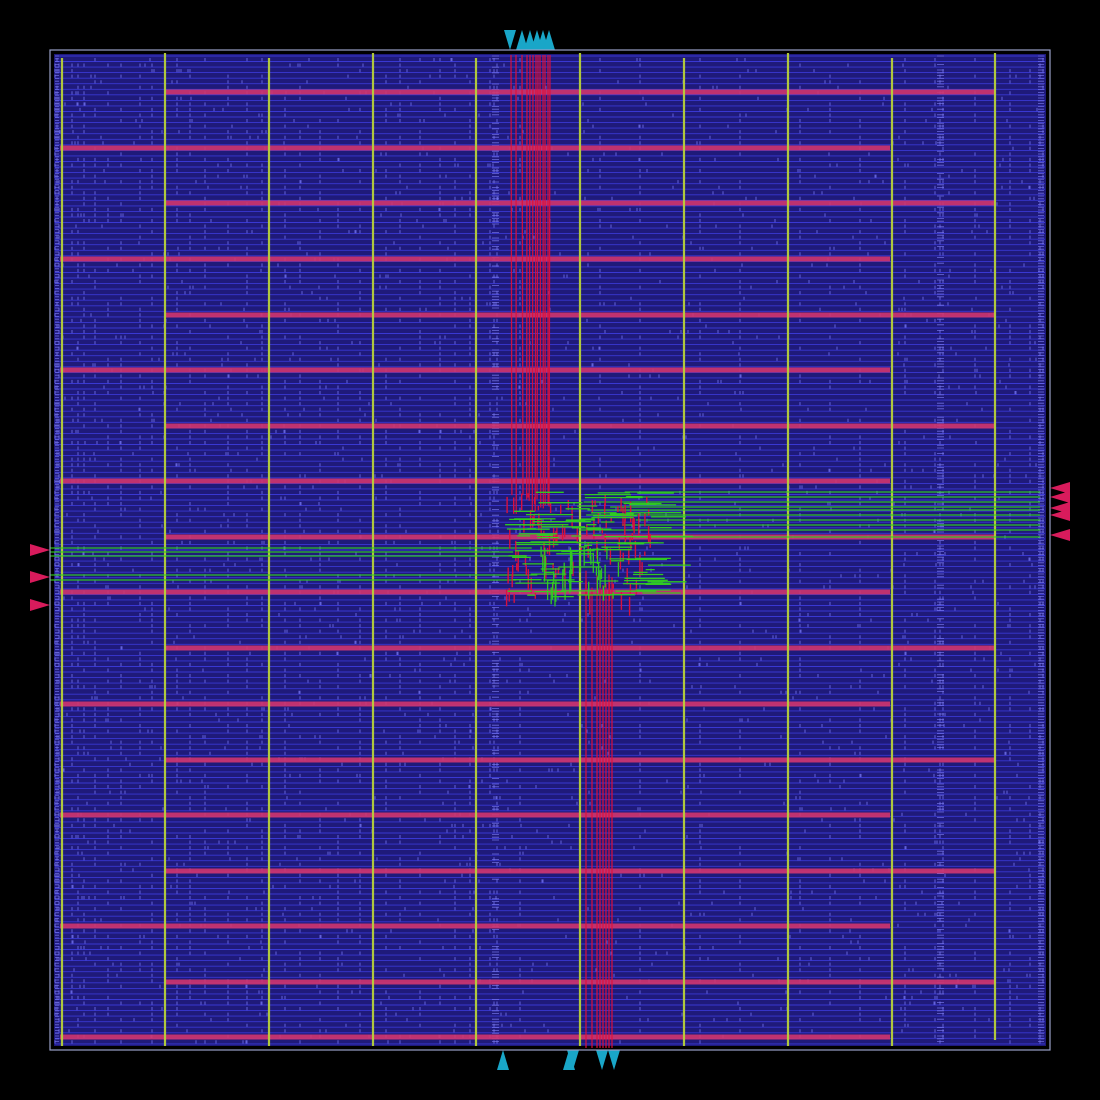  I want to click on logic-cluster-red, so click(578, 554).